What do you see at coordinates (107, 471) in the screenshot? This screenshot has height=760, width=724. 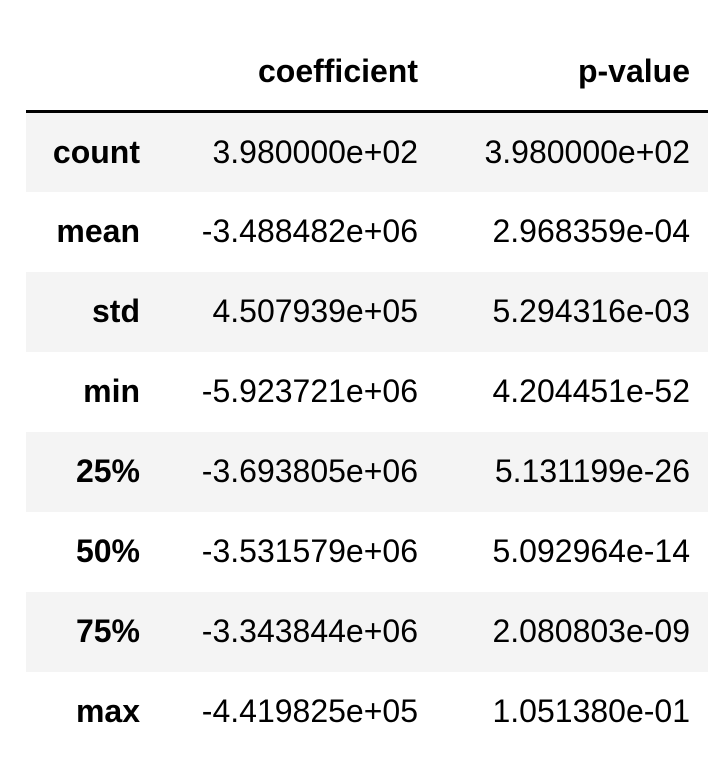 I see `row-label: 25%` at bounding box center [107, 471].